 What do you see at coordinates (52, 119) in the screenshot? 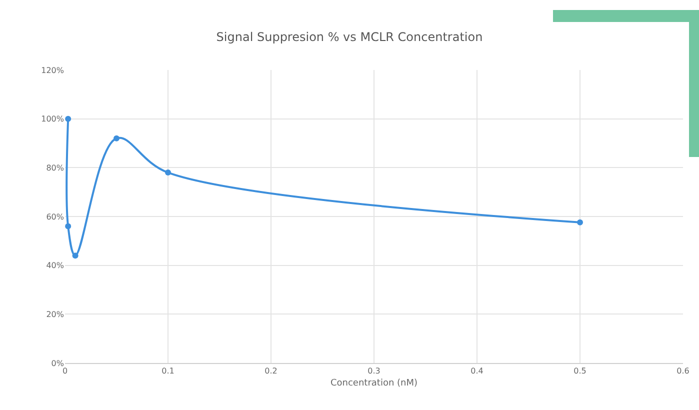
I see `y-tick-label: 100%` at bounding box center [52, 119].